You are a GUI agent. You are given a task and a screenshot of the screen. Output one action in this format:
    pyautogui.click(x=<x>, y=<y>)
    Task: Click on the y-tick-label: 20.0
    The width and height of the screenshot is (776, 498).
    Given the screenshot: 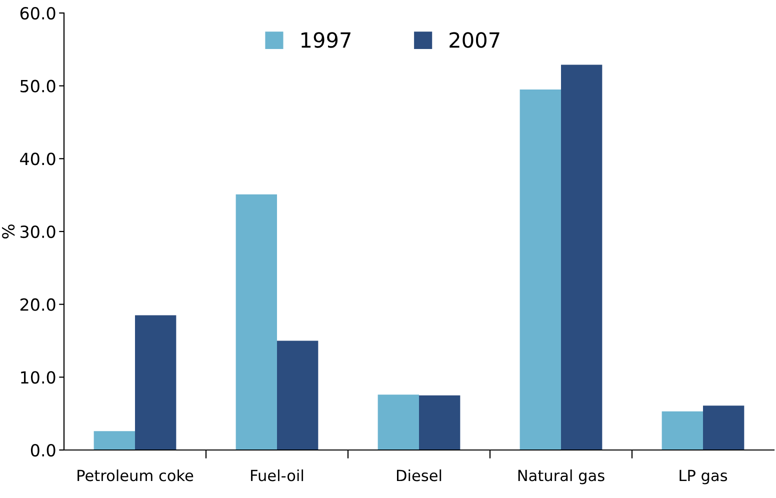 What is the action you would take?
    pyautogui.click(x=38, y=304)
    